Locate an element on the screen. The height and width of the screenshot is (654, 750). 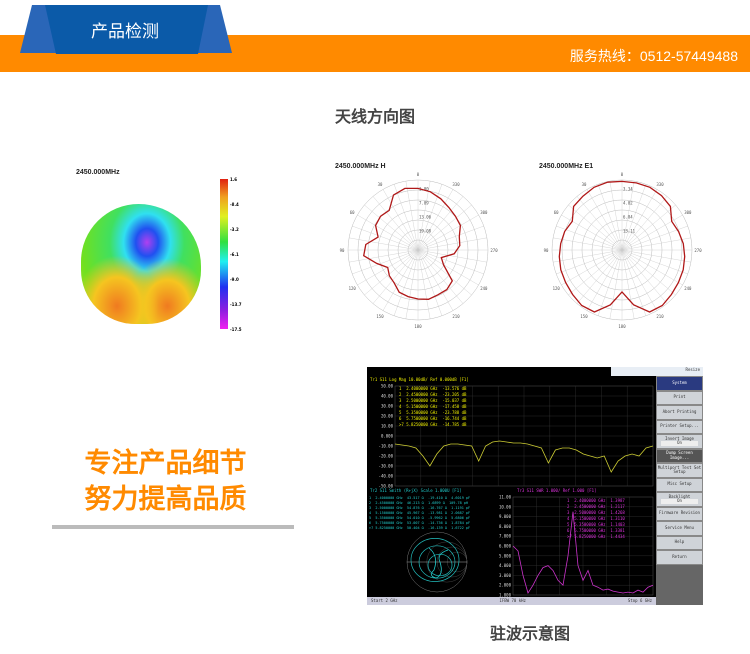
softkey-print: Print is located at coordinates (679, 397).